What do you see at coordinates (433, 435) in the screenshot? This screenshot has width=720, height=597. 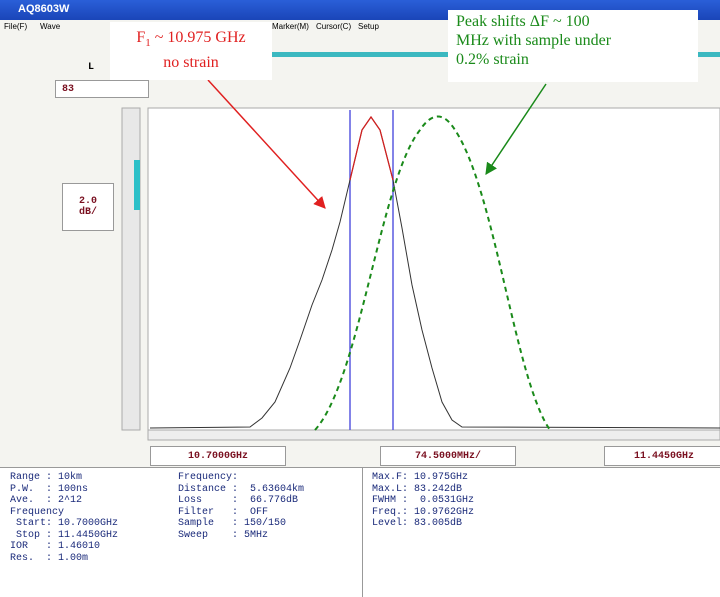 I see `h-scrollbar` at bounding box center [433, 435].